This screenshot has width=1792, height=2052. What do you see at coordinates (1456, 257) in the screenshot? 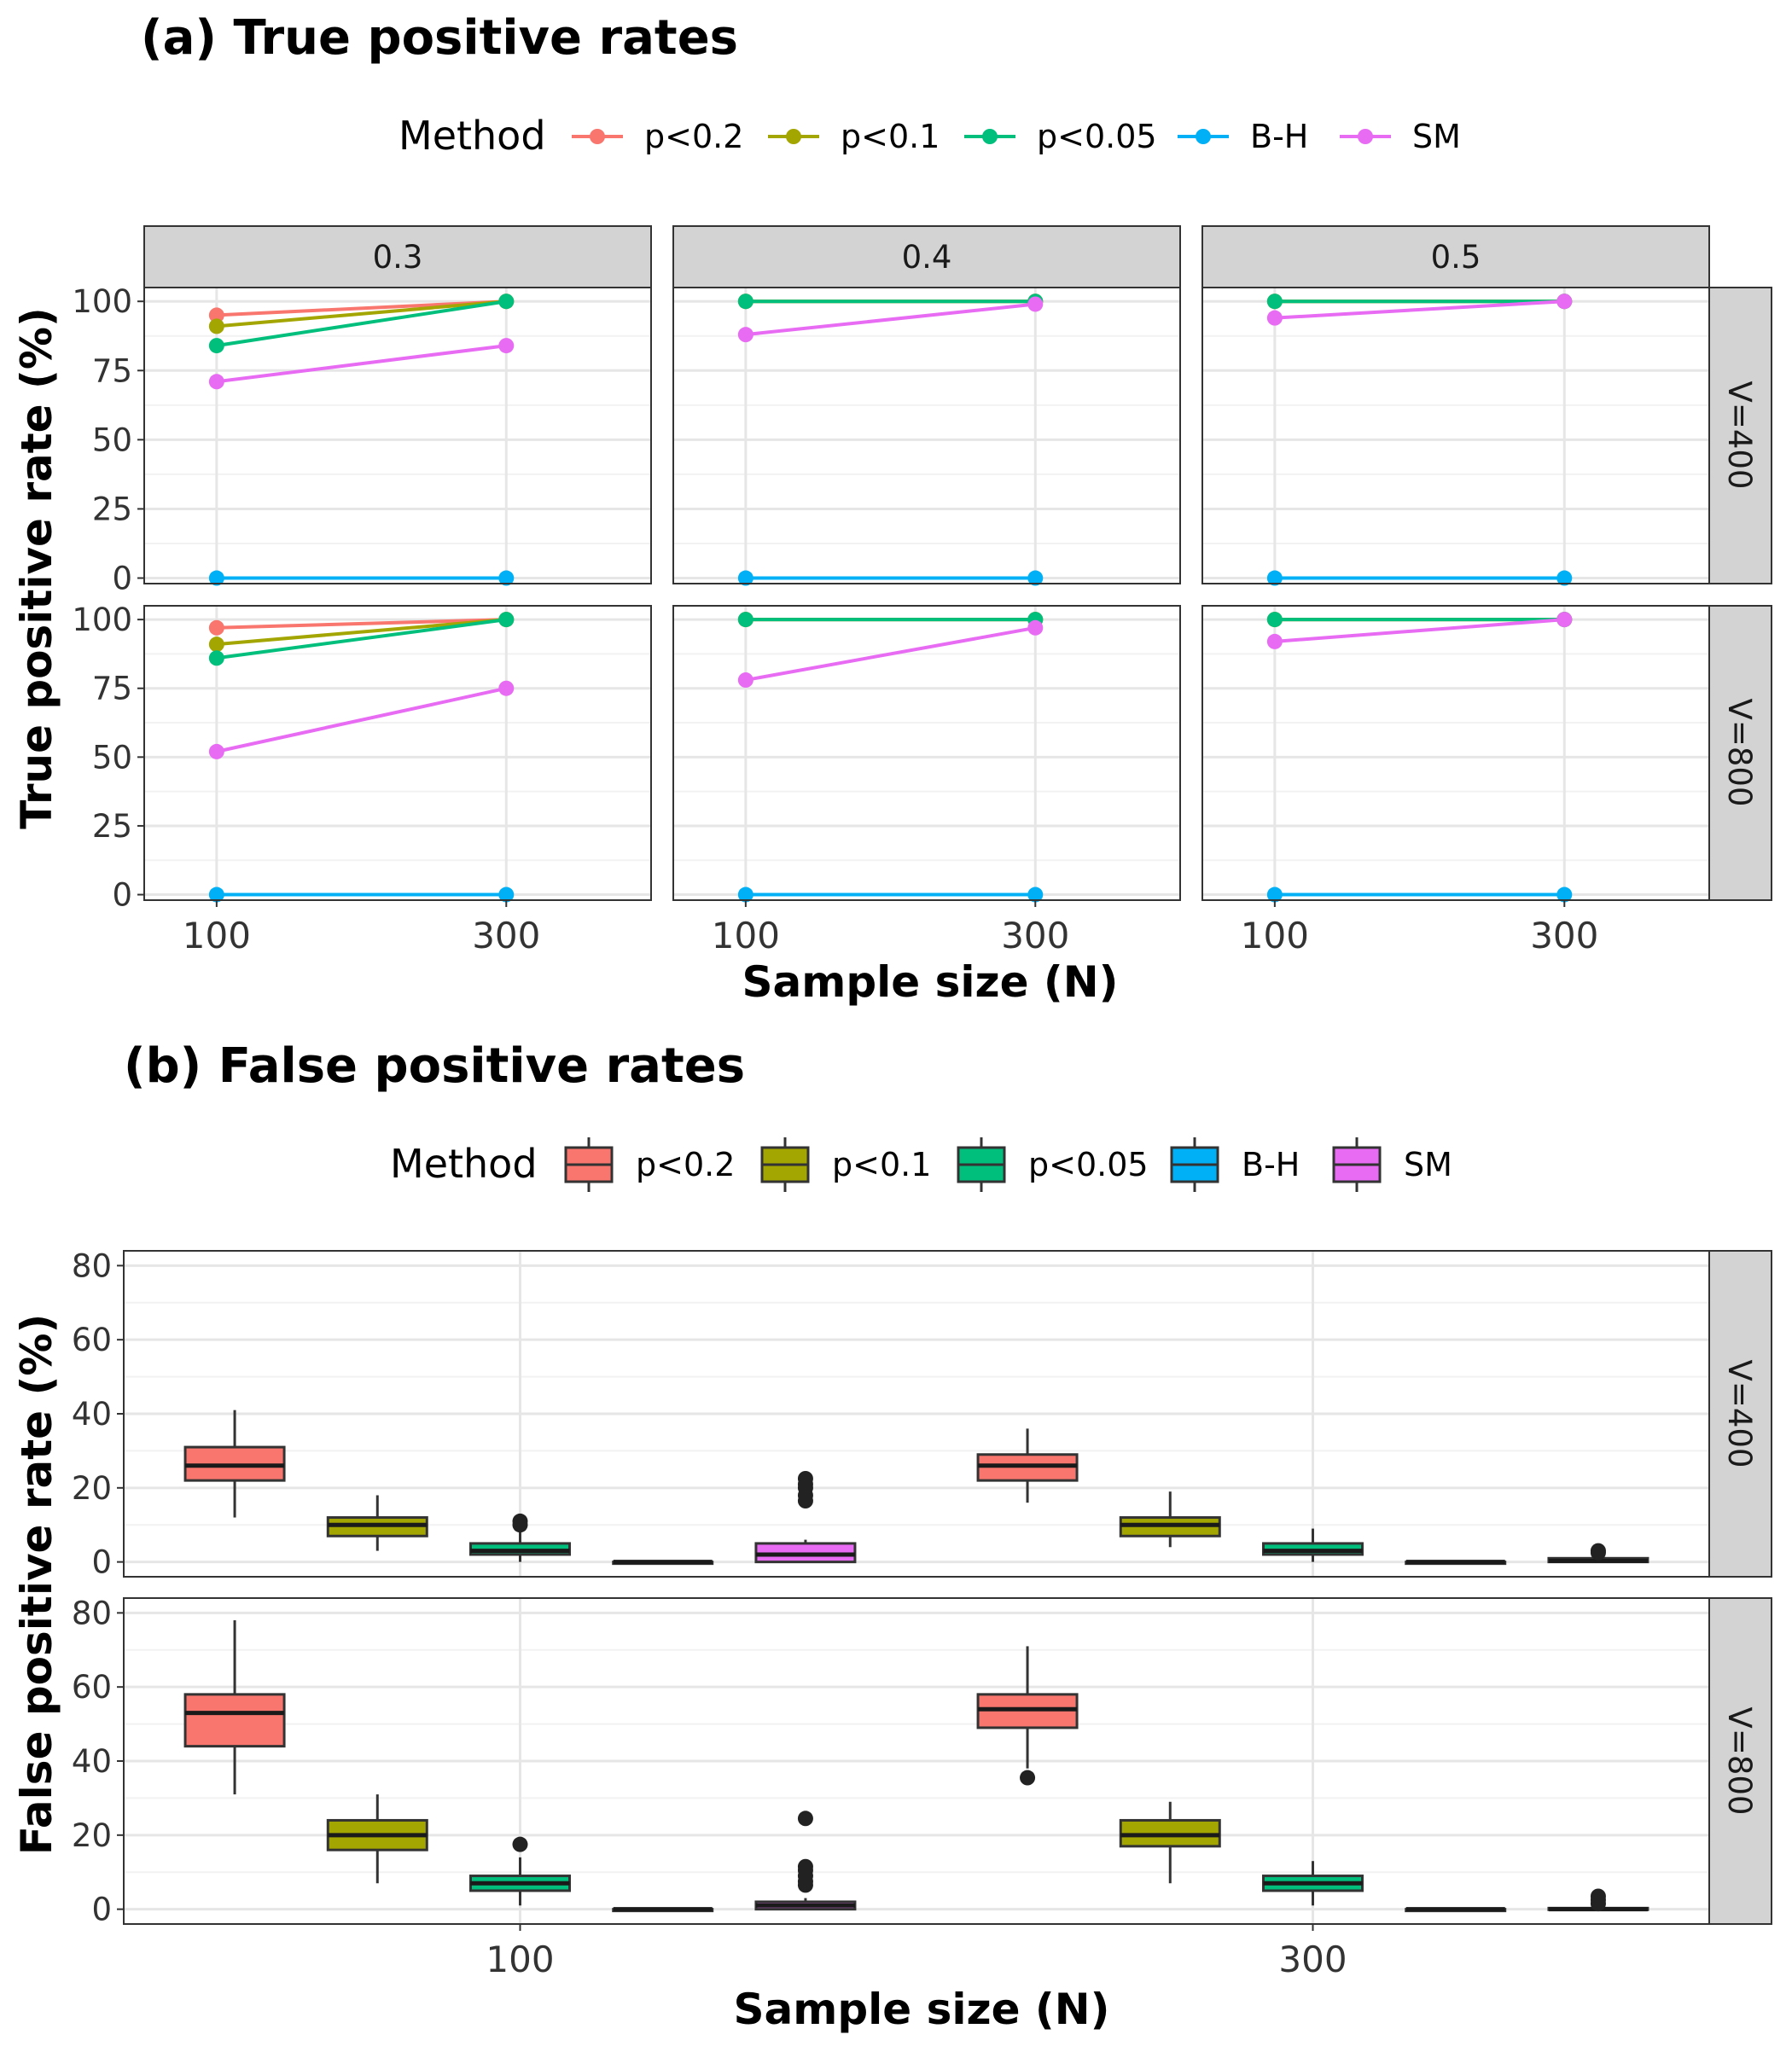
I see `strip-col-3-label: 0.5` at bounding box center [1456, 257].